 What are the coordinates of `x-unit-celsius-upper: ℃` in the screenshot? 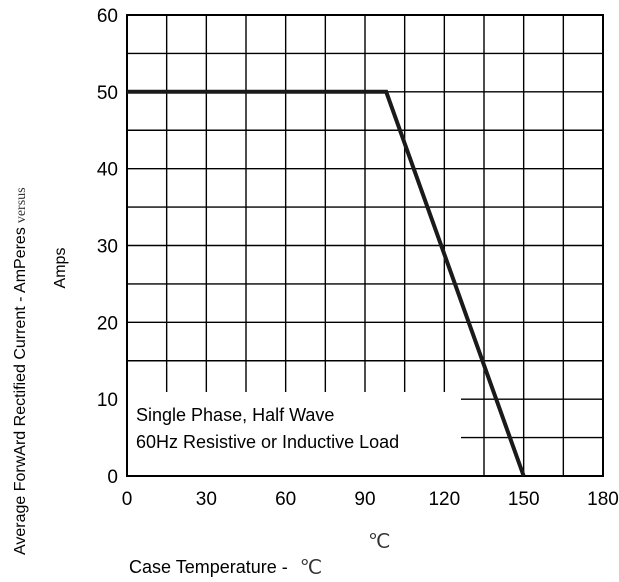 It's located at (379, 542).